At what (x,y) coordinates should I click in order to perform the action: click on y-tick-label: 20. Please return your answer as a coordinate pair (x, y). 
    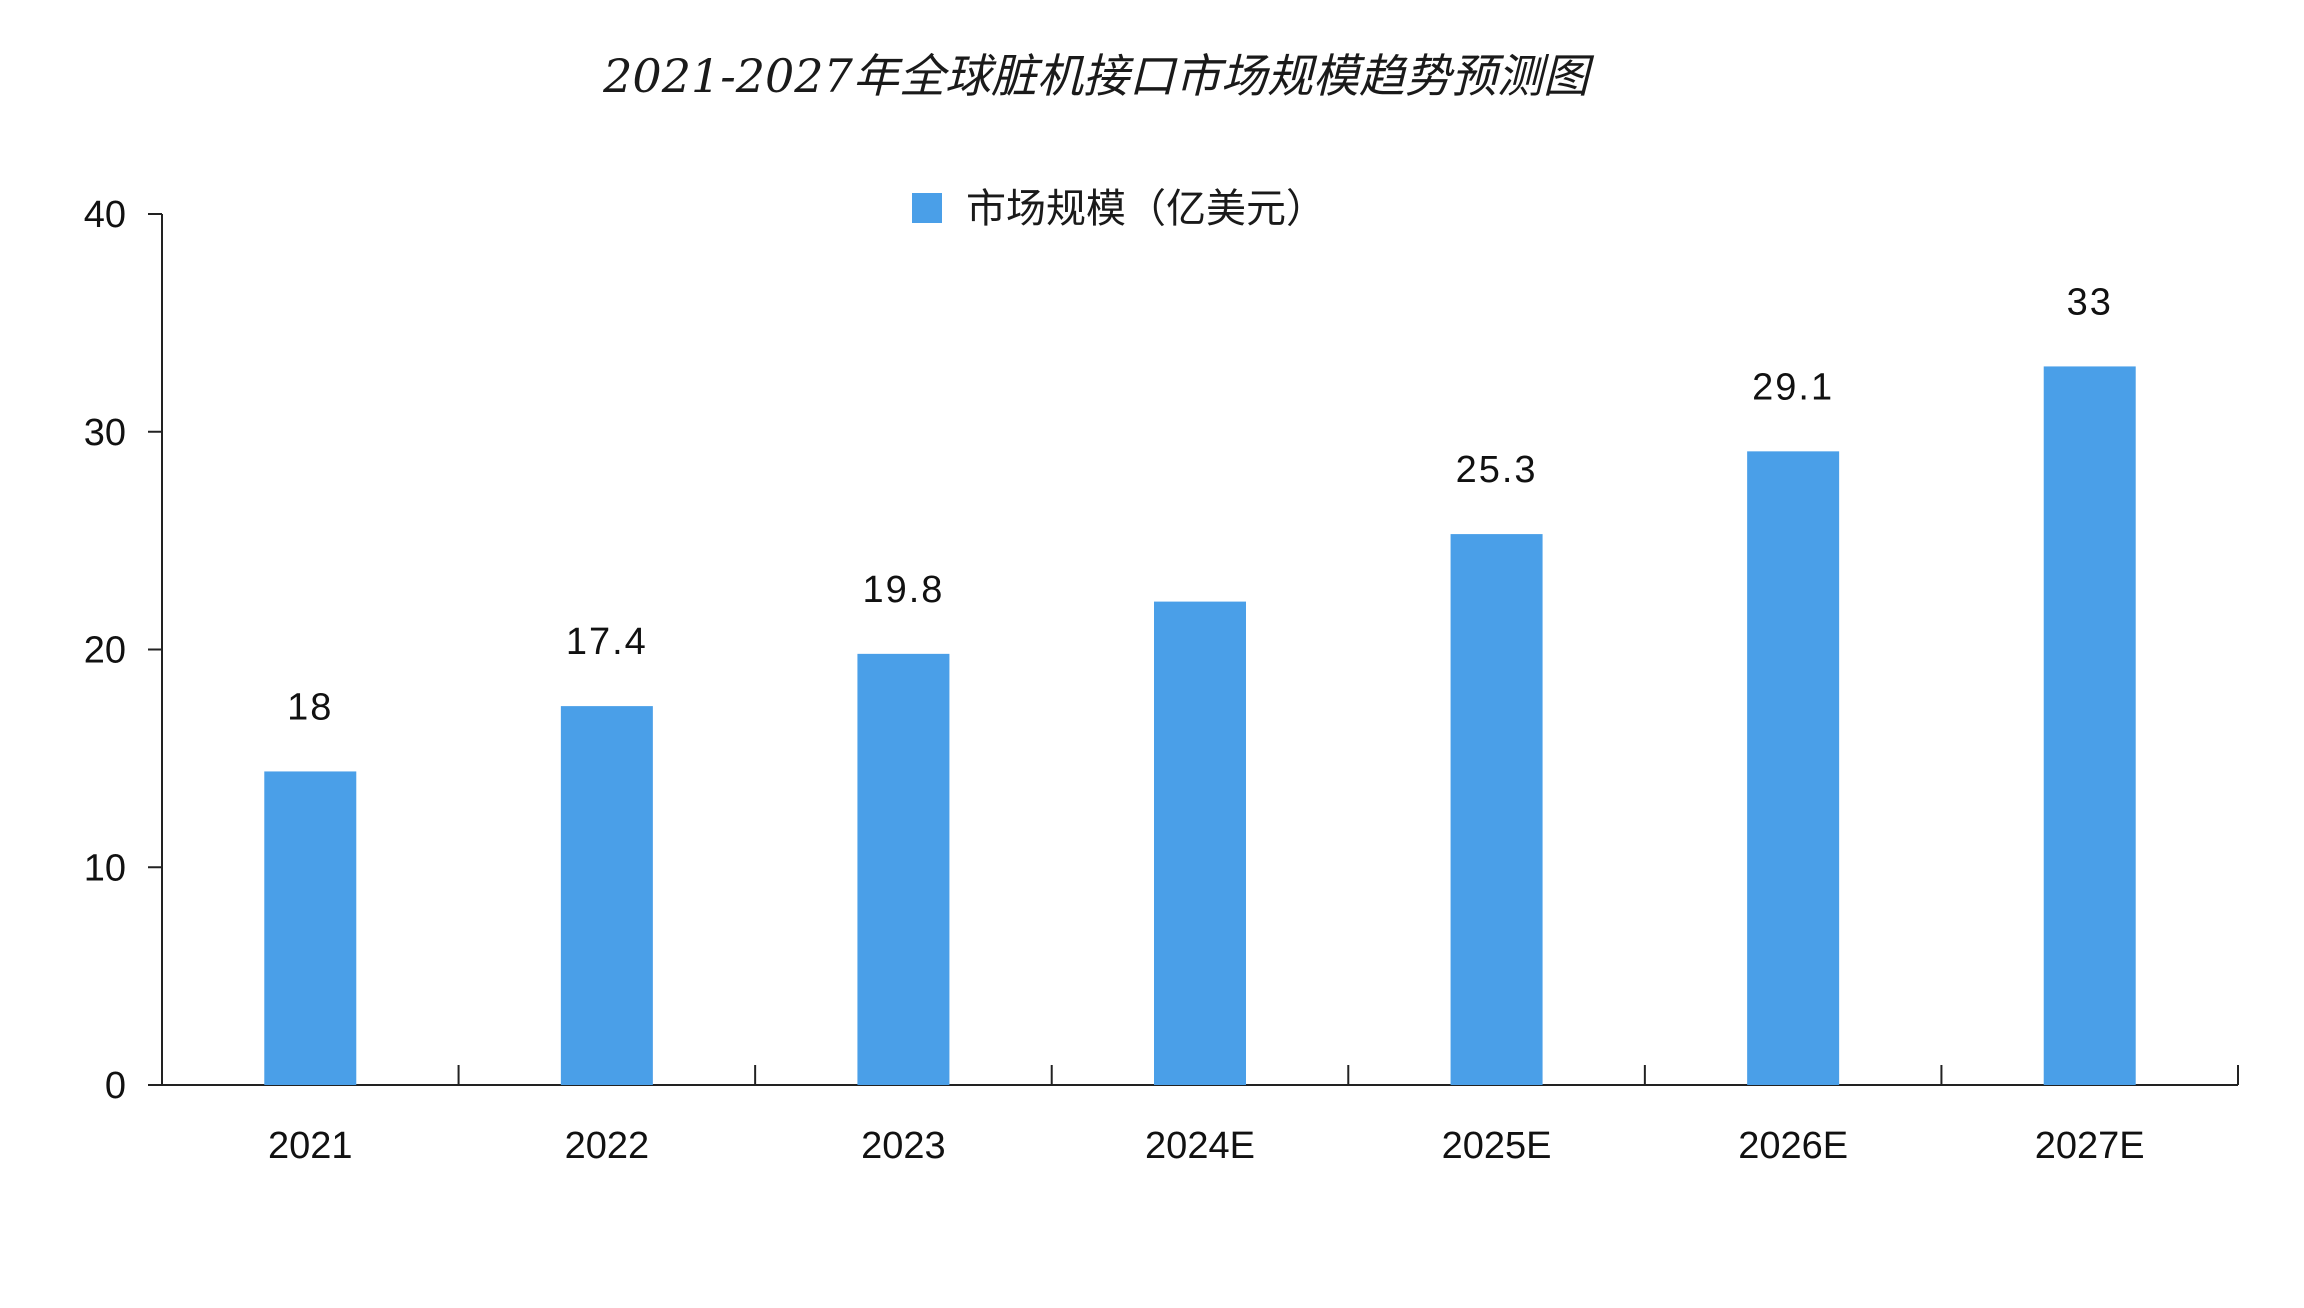
    Looking at the image, I should click on (105, 651).